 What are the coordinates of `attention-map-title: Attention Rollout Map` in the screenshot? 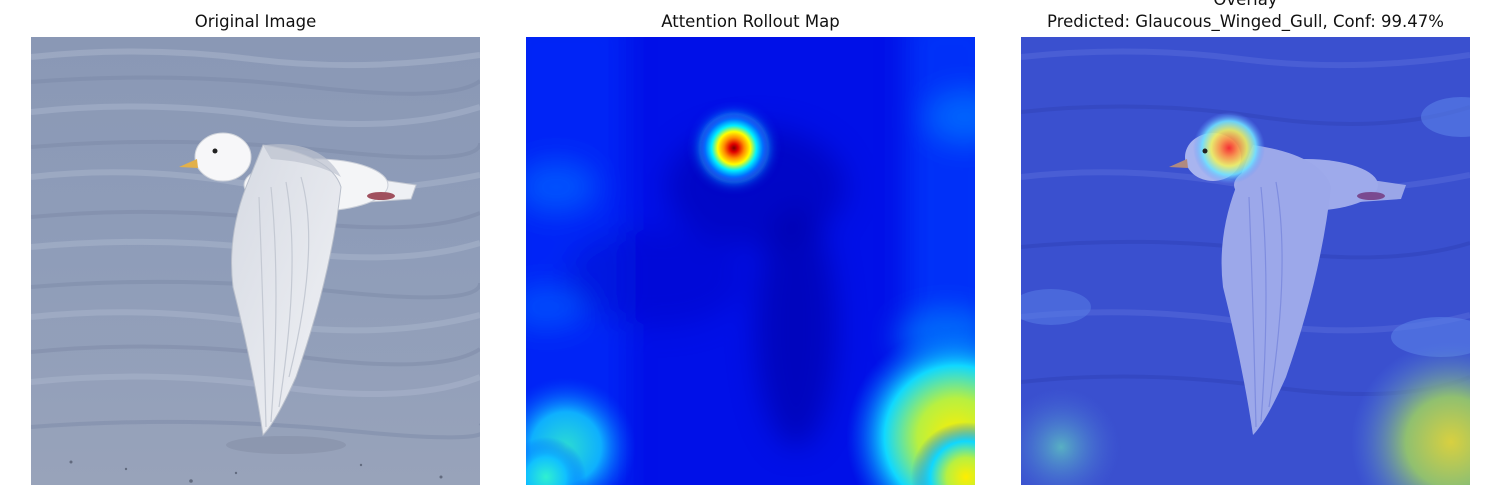 It's located at (750, 22).